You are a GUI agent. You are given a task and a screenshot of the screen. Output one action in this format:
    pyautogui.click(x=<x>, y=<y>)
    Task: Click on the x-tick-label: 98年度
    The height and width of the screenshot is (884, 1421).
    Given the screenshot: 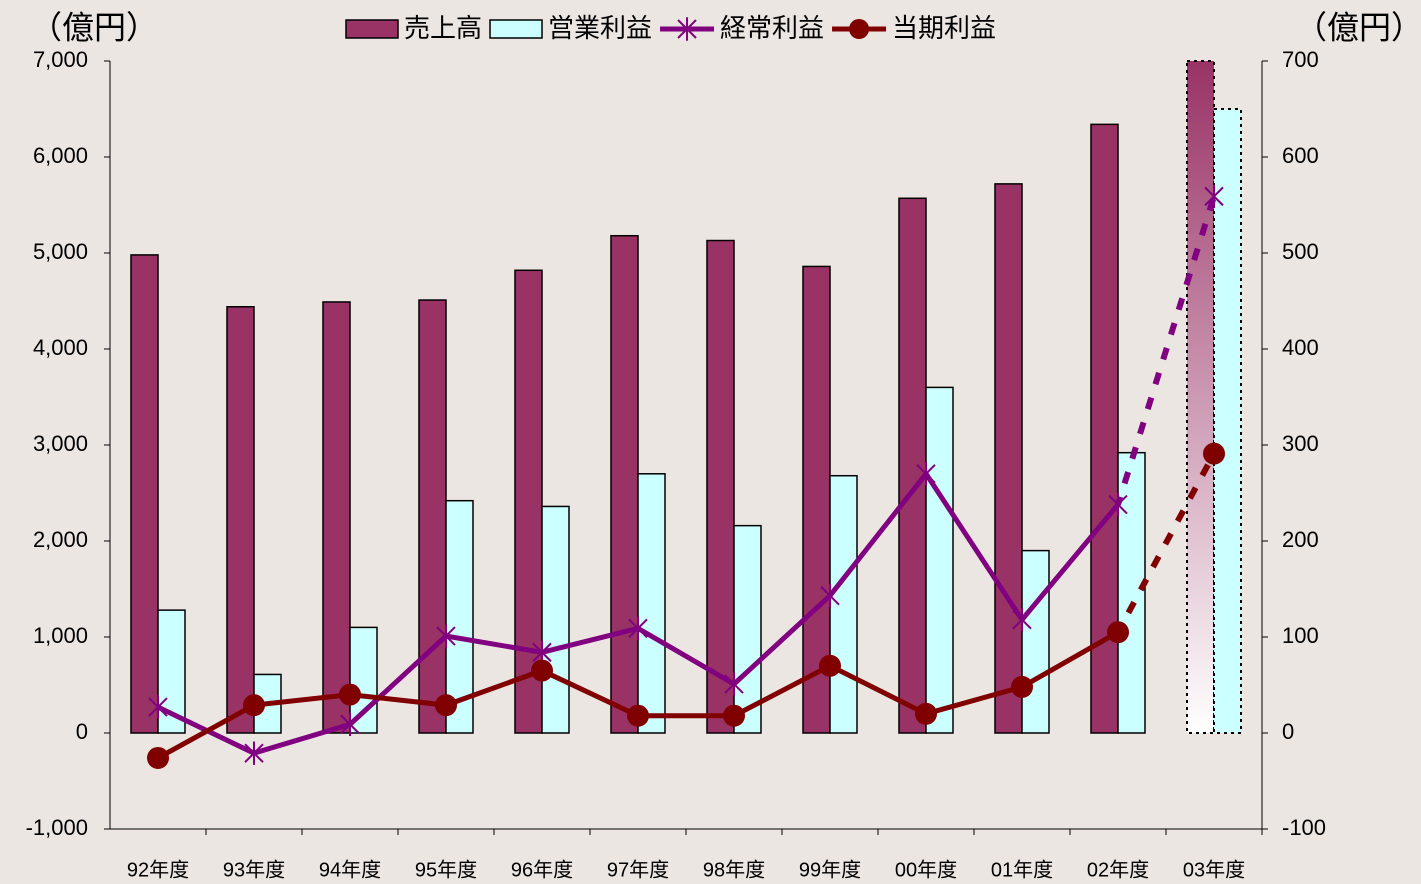 What is the action you would take?
    pyautogui.click(x=734, y=869)
    